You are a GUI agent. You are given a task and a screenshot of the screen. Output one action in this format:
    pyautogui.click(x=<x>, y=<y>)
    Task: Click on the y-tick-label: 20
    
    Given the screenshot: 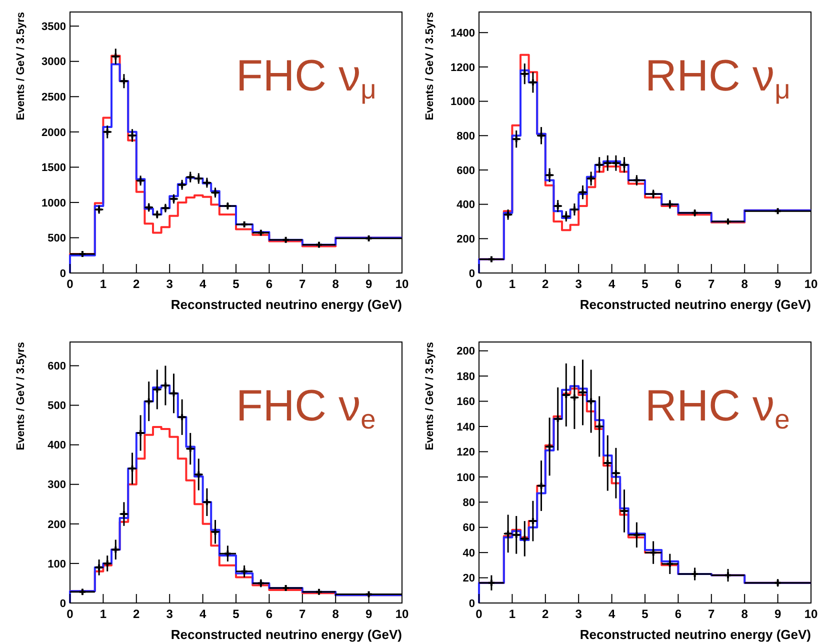 What is the action you would take?
    pyautogui.click(x=468, y=578)
    